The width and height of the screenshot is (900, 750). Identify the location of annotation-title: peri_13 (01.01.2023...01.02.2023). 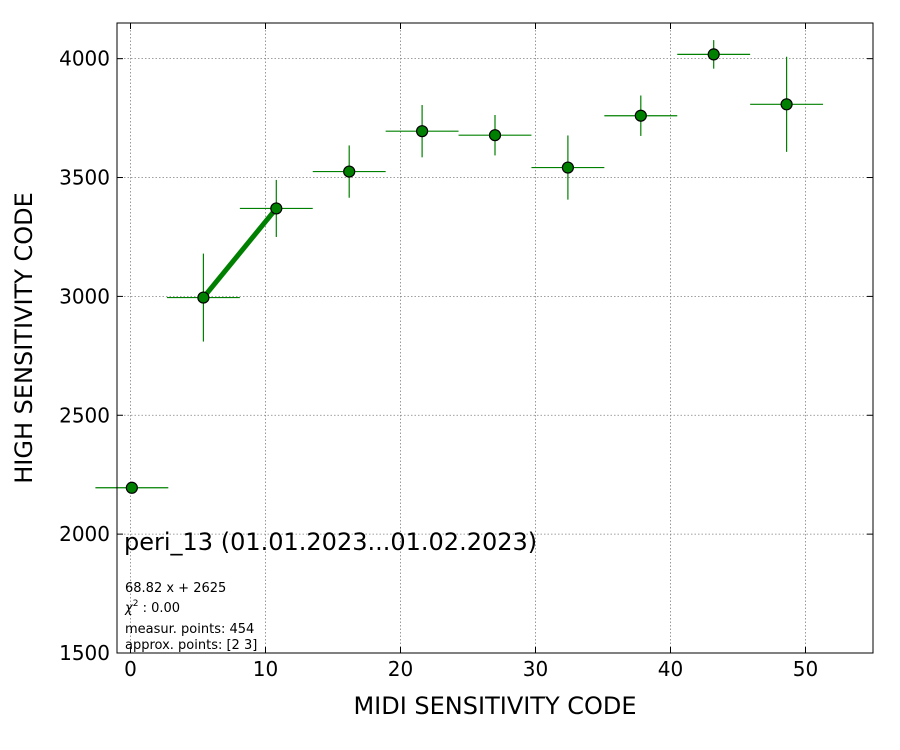
(330, 542).